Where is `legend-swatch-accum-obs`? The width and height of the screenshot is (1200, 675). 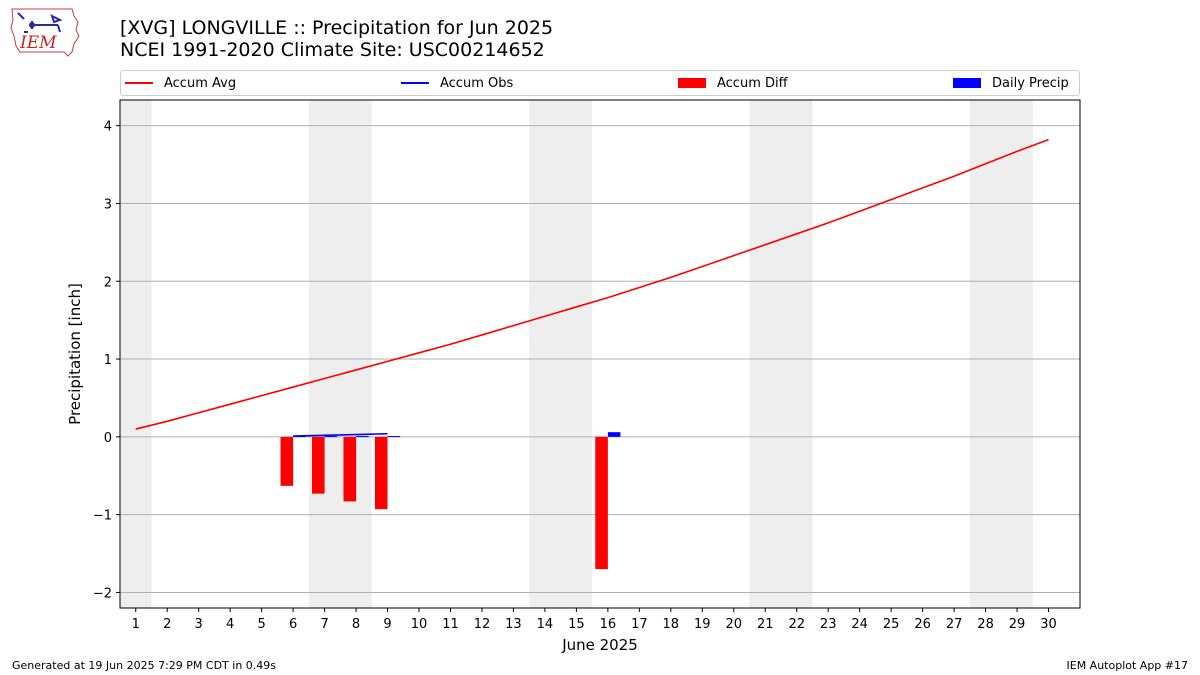 legend-swatch-accum-obs is located at coordinates (415, 83).